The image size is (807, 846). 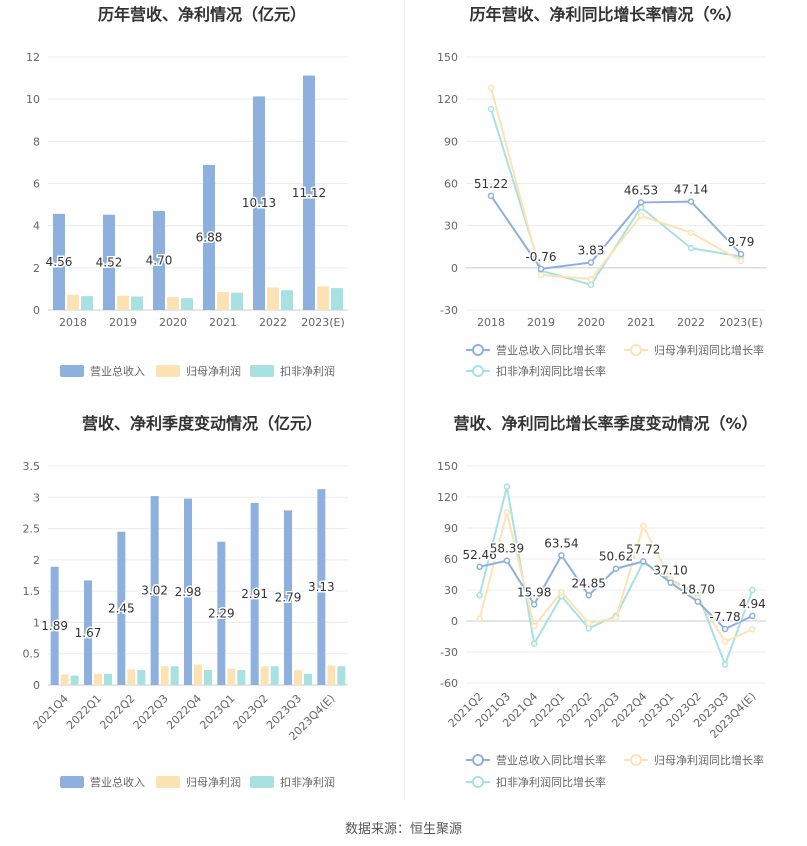 I want to click on data-label: 3.02, so click(x=154, y=591).